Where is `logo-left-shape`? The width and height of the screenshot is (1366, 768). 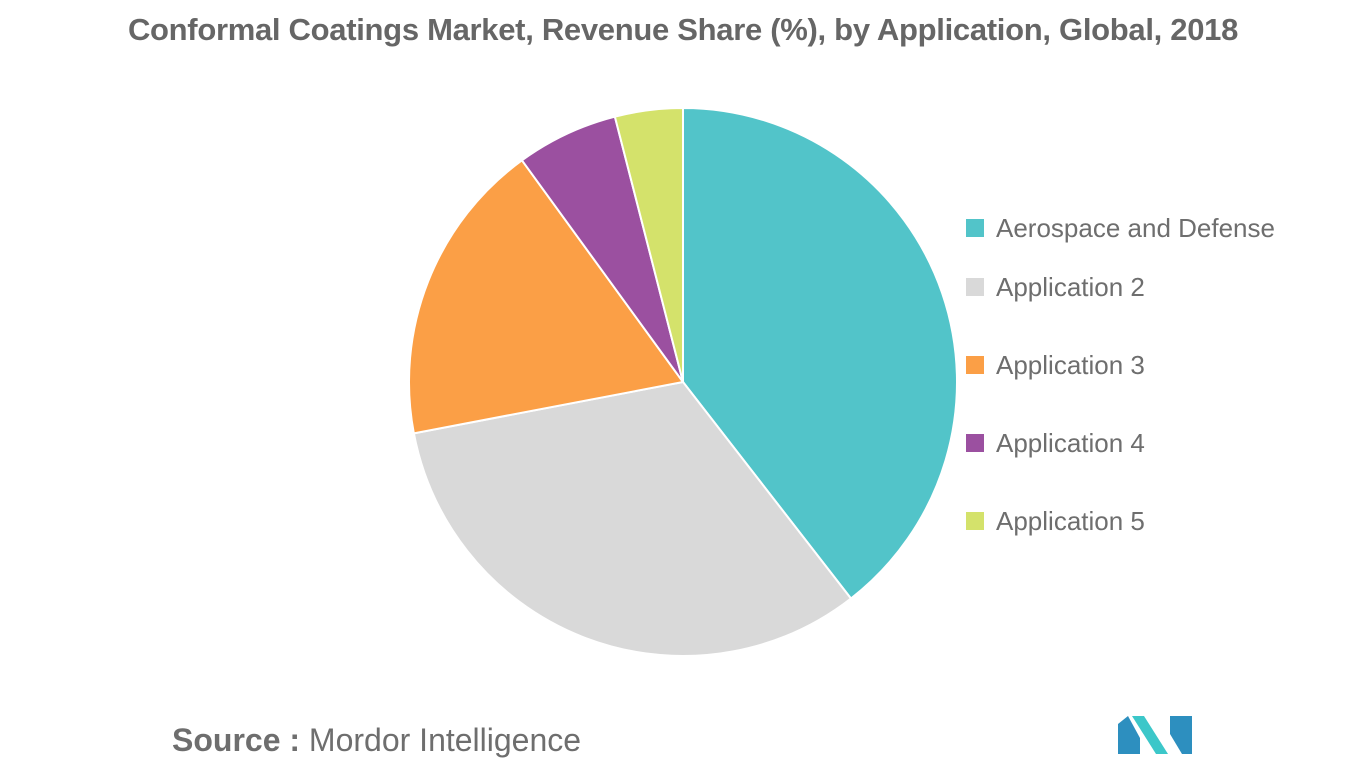
logo-left-shape is located at coordinates (1129, 735).